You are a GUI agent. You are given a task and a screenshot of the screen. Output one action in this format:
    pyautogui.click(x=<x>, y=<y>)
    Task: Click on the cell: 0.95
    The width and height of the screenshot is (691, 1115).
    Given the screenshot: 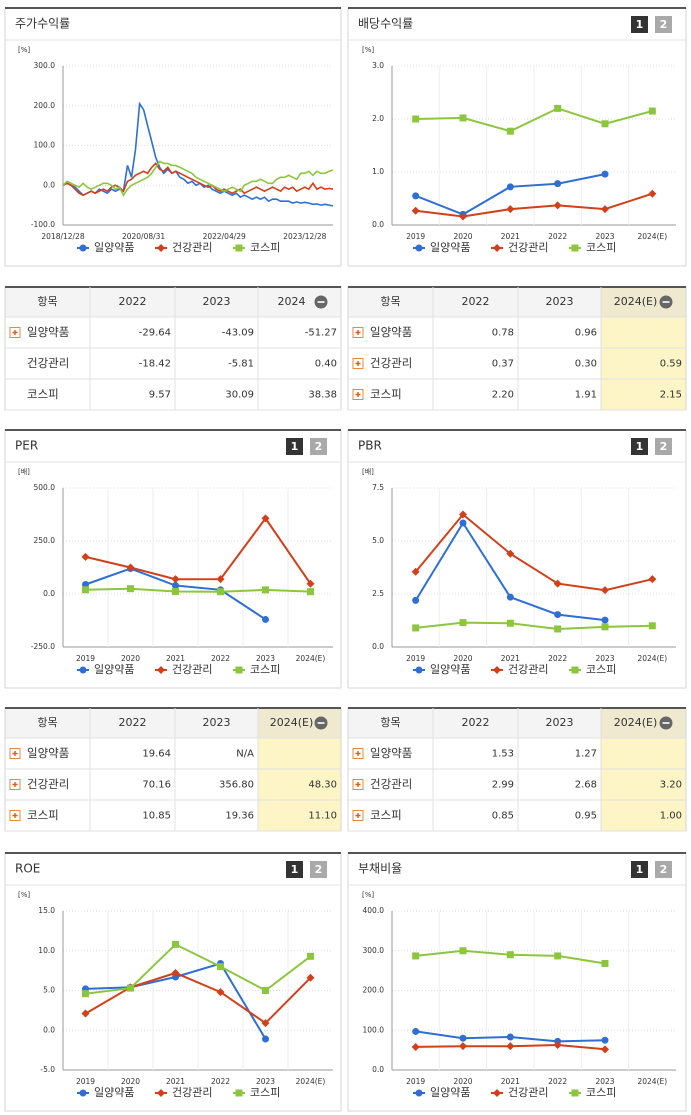 What is the action you would take?
    pyautogui.click(x=586, y=816)
    